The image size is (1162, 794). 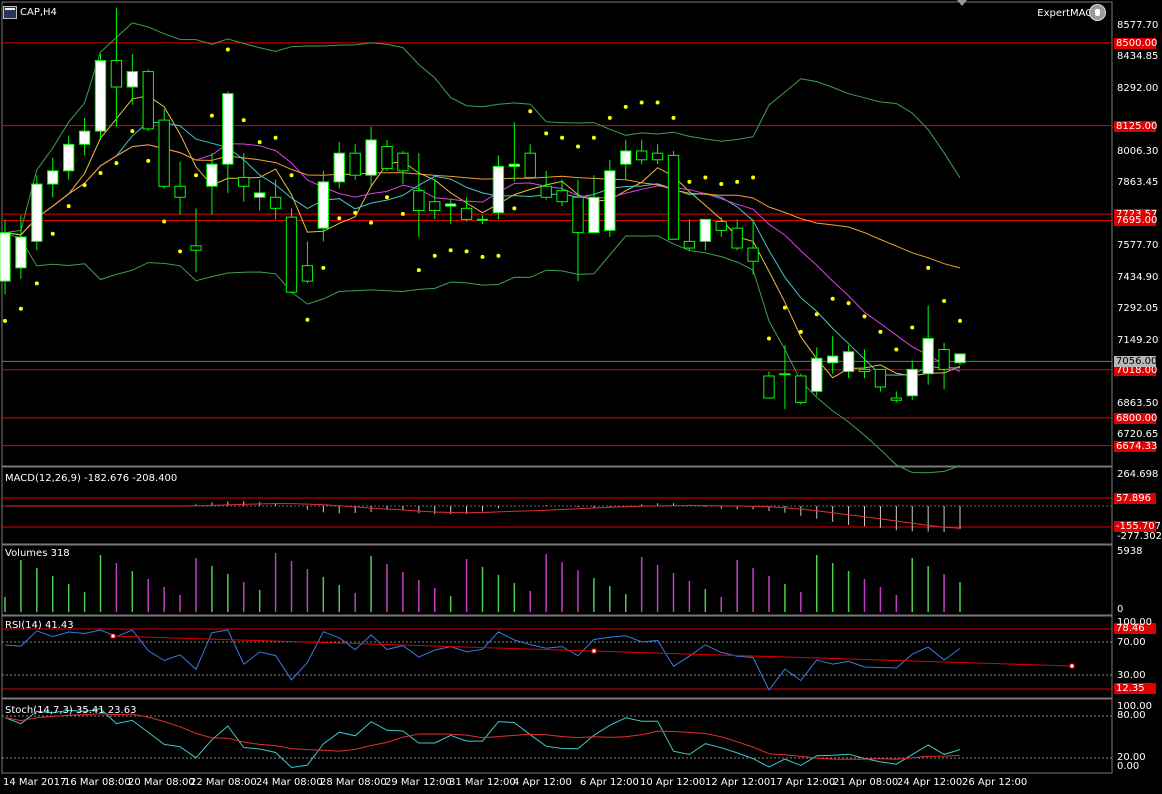 I want to click on price-axis-label: 7863.45, so click(x=1138, y=183).